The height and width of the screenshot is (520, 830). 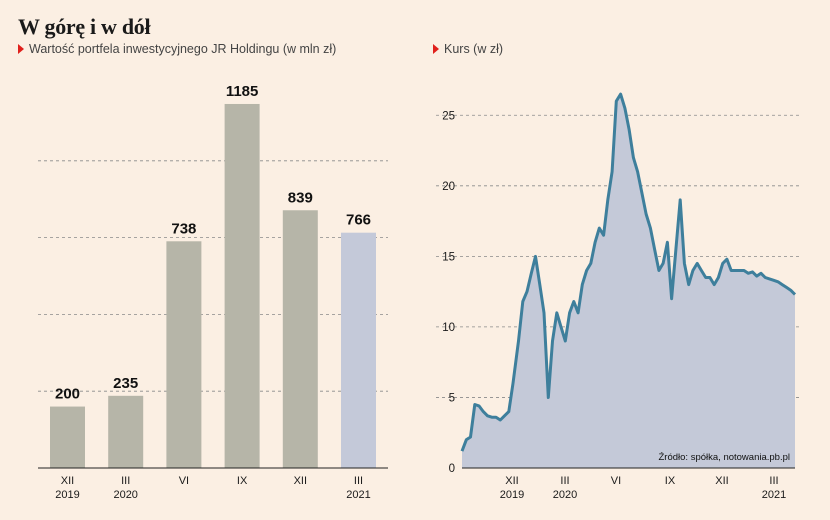 I want to click on bar-x-tick-label: VI, so click(x=184, y=481).